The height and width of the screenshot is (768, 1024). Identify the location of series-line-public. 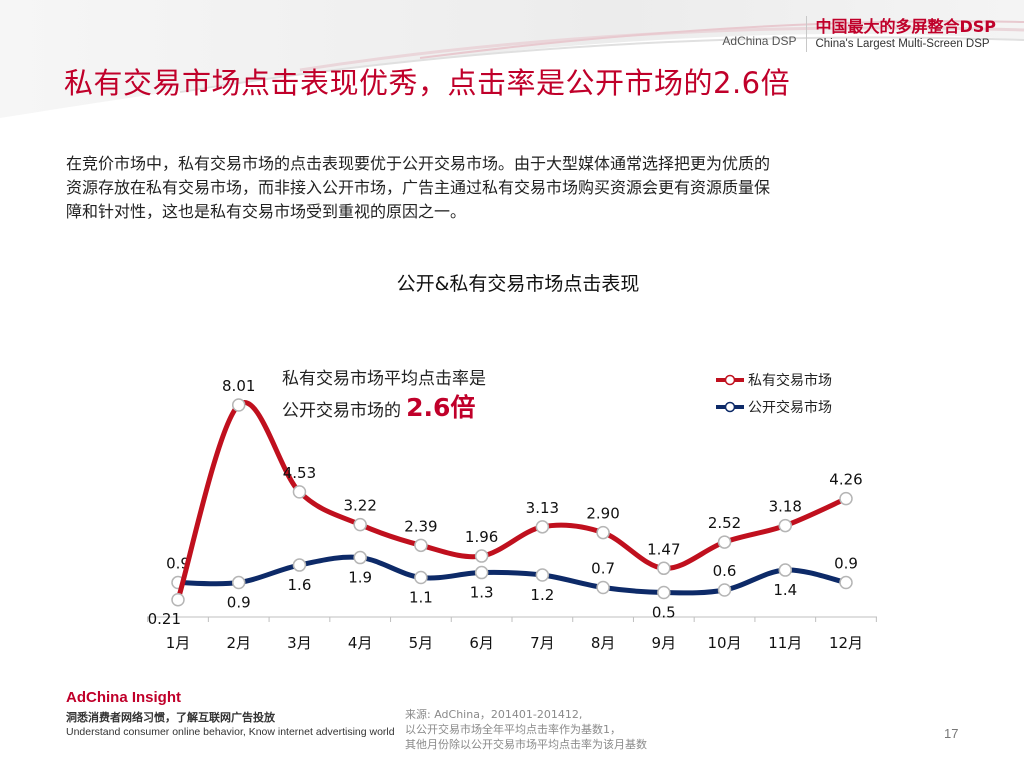
(512, 575).